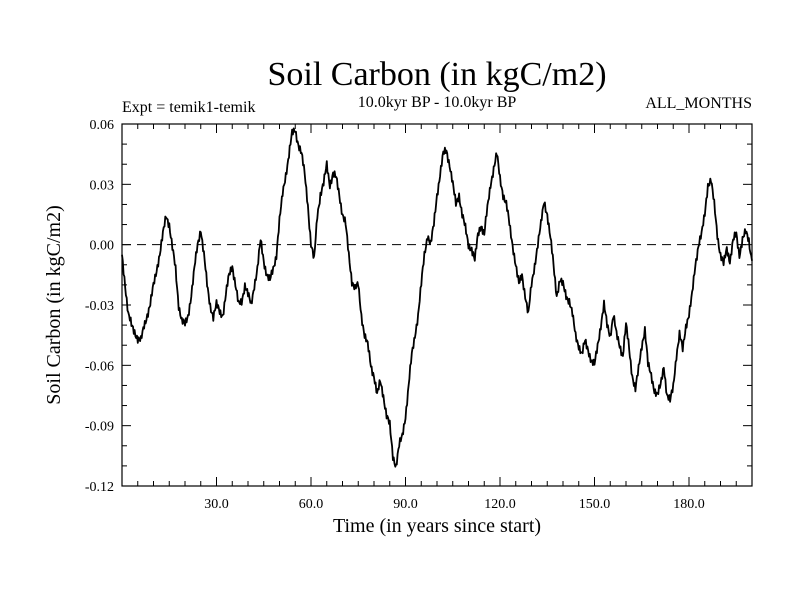 This screenshot has width=800, height=600. What do you see at coordinates (216, 504) in the screenshot?
I see `x-tick-label: 30.0` at bounding box center [216, 504].